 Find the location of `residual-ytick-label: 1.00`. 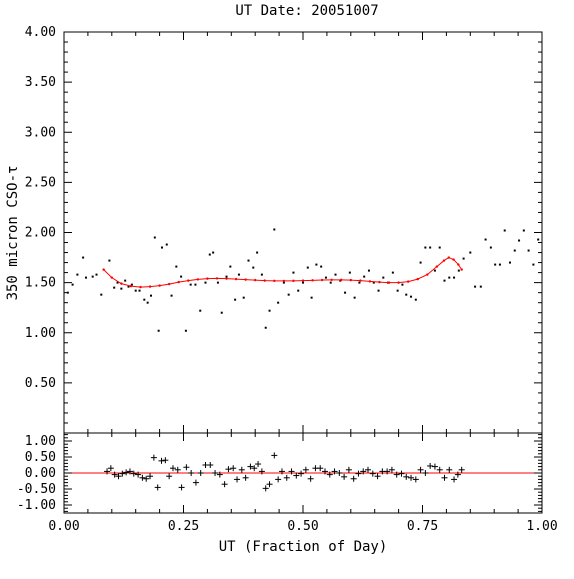

residual-ytick-label: 1.00 is located at coordinates (40, 441).